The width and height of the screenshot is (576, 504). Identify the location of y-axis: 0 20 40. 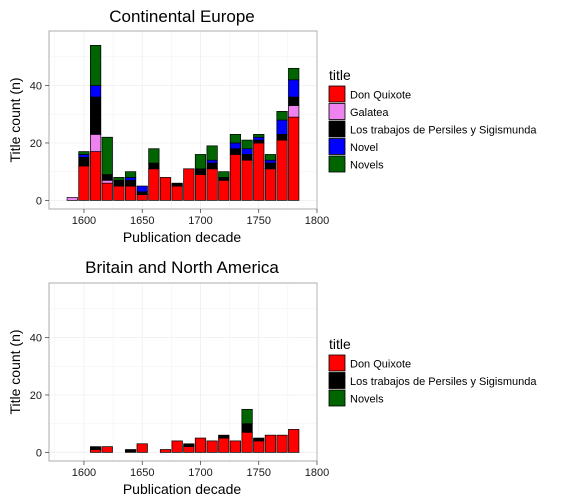
(39, 144).